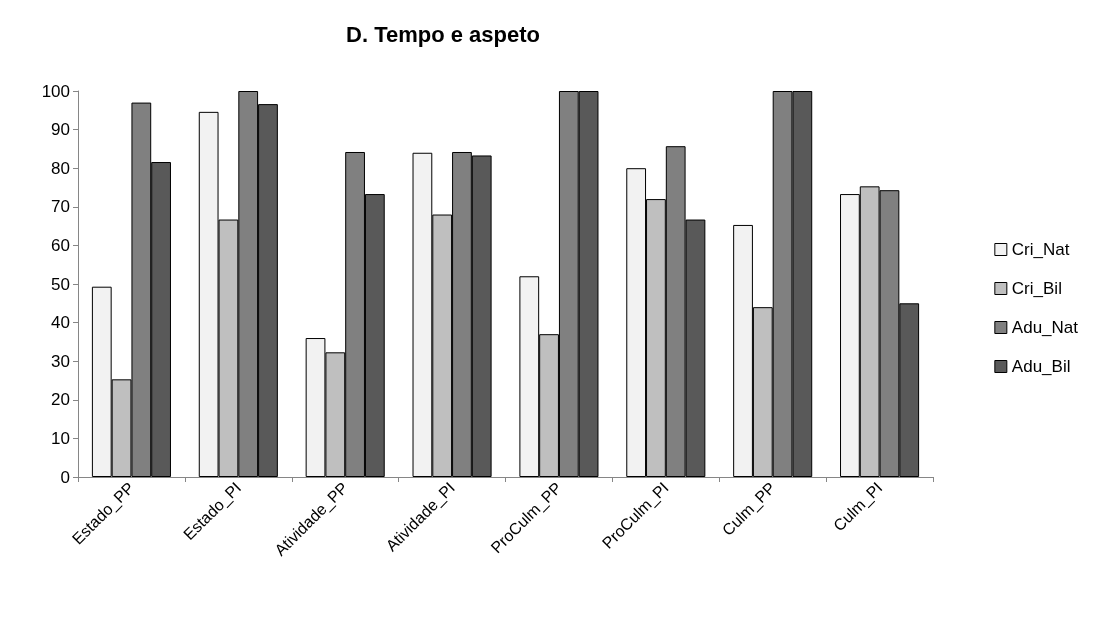 Image resolution: width=1105 pixels, height=620 pixels. Describe the element at coordinates (60, 245) in the screenshot. I see `y-tick-label: 60` at that location.